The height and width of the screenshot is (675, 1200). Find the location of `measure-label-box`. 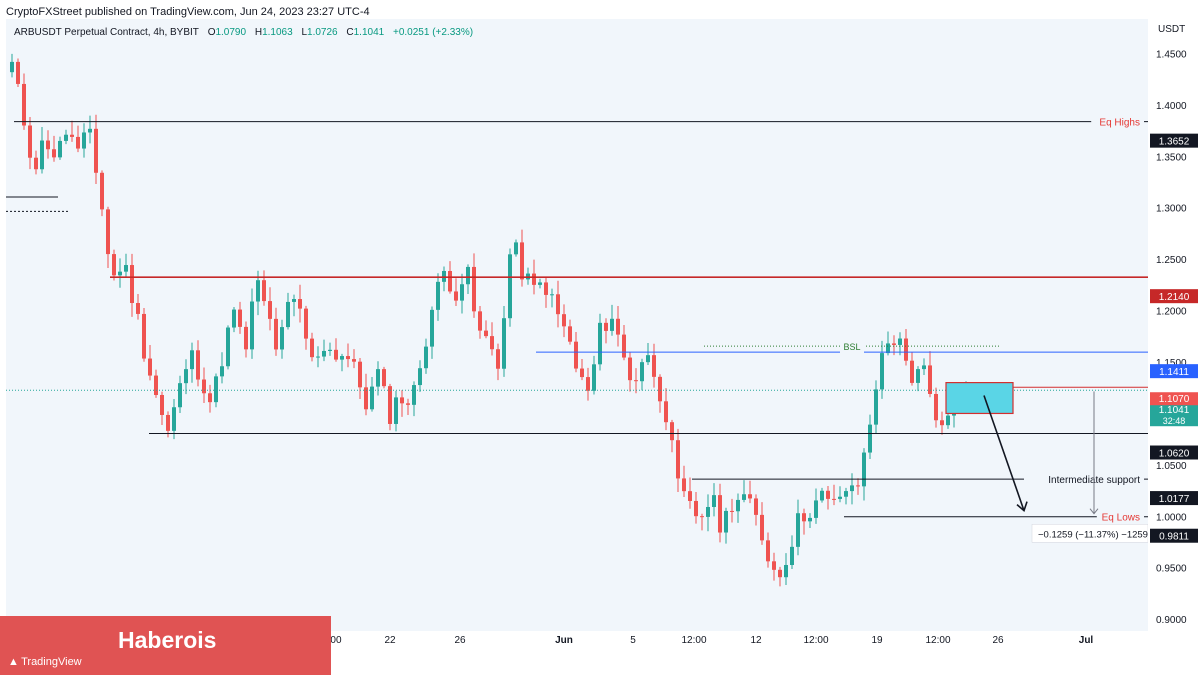

measure-label-box is located at coordinates (1089, 533).